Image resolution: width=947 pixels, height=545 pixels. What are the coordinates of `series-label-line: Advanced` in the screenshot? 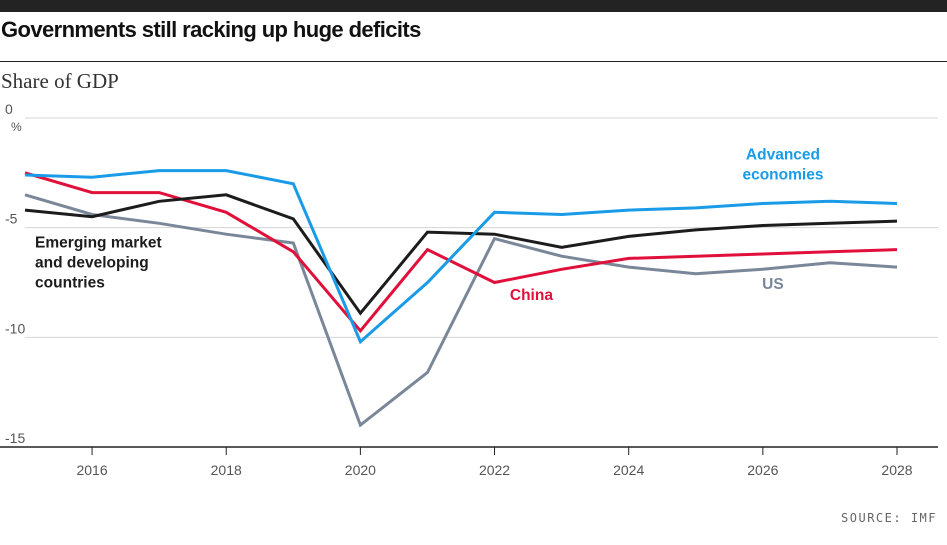 It's located at (783, 155).